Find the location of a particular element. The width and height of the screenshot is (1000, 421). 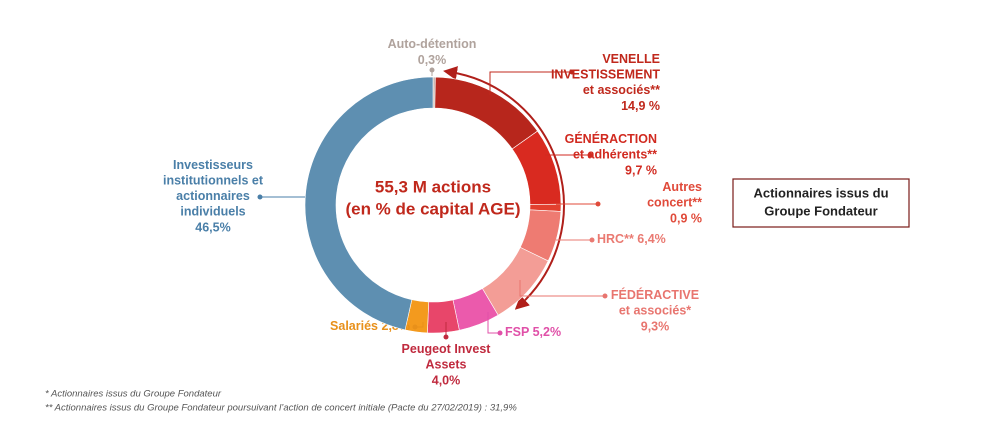

legend-box is located at coordinates (821, 203).